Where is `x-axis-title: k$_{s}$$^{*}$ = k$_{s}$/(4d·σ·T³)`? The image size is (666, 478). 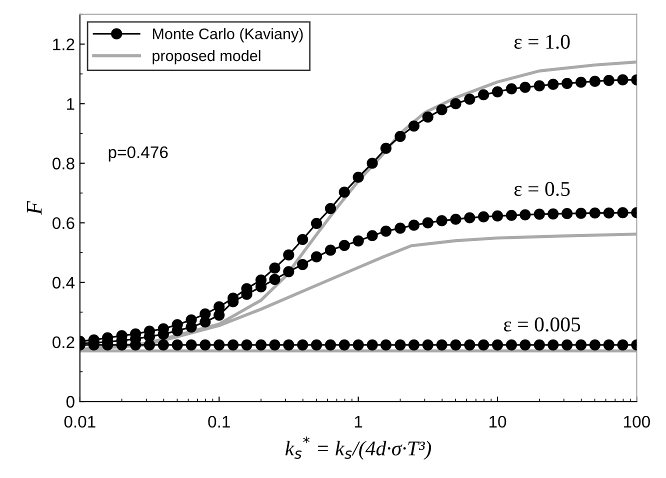 x-axis-title: k$_{s}$$^{*}$ = k$_{s}$/(4d·σ·T³) is located at coordinates (358, 448).